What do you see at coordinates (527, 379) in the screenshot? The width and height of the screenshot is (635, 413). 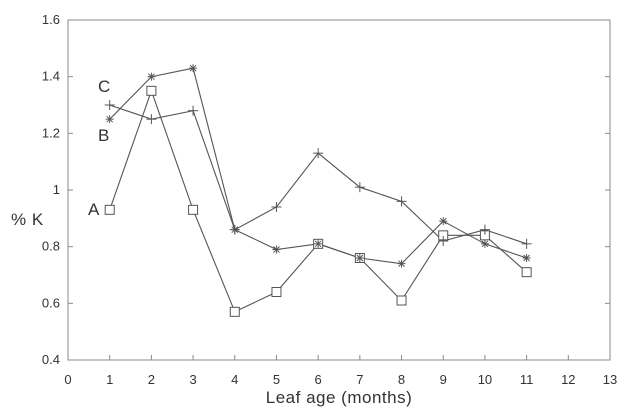 I see `x-tick-label: 11` at bounding box center [527, 379].